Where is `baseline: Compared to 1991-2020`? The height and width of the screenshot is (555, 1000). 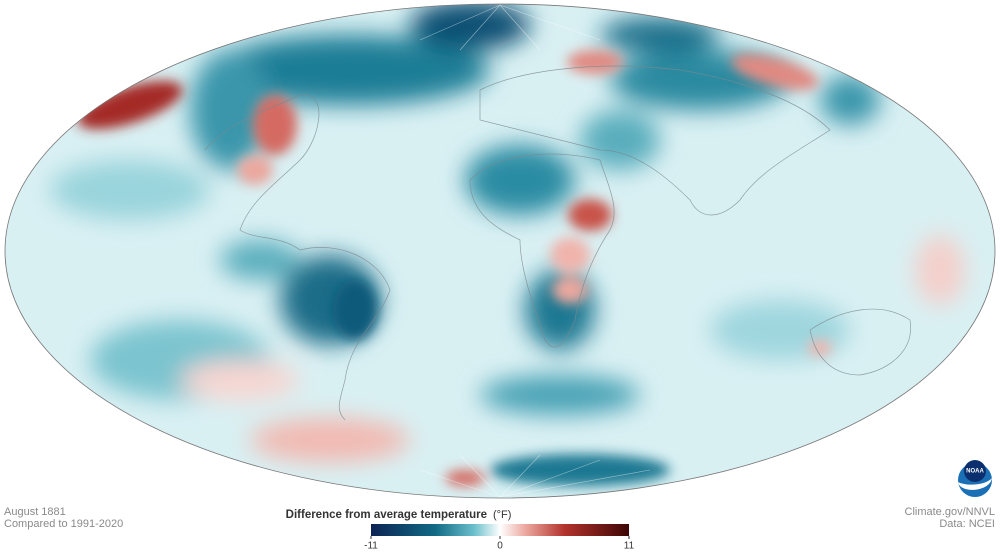
baseline: Compared to 1991-2020 is located at coordinates (63, 524).